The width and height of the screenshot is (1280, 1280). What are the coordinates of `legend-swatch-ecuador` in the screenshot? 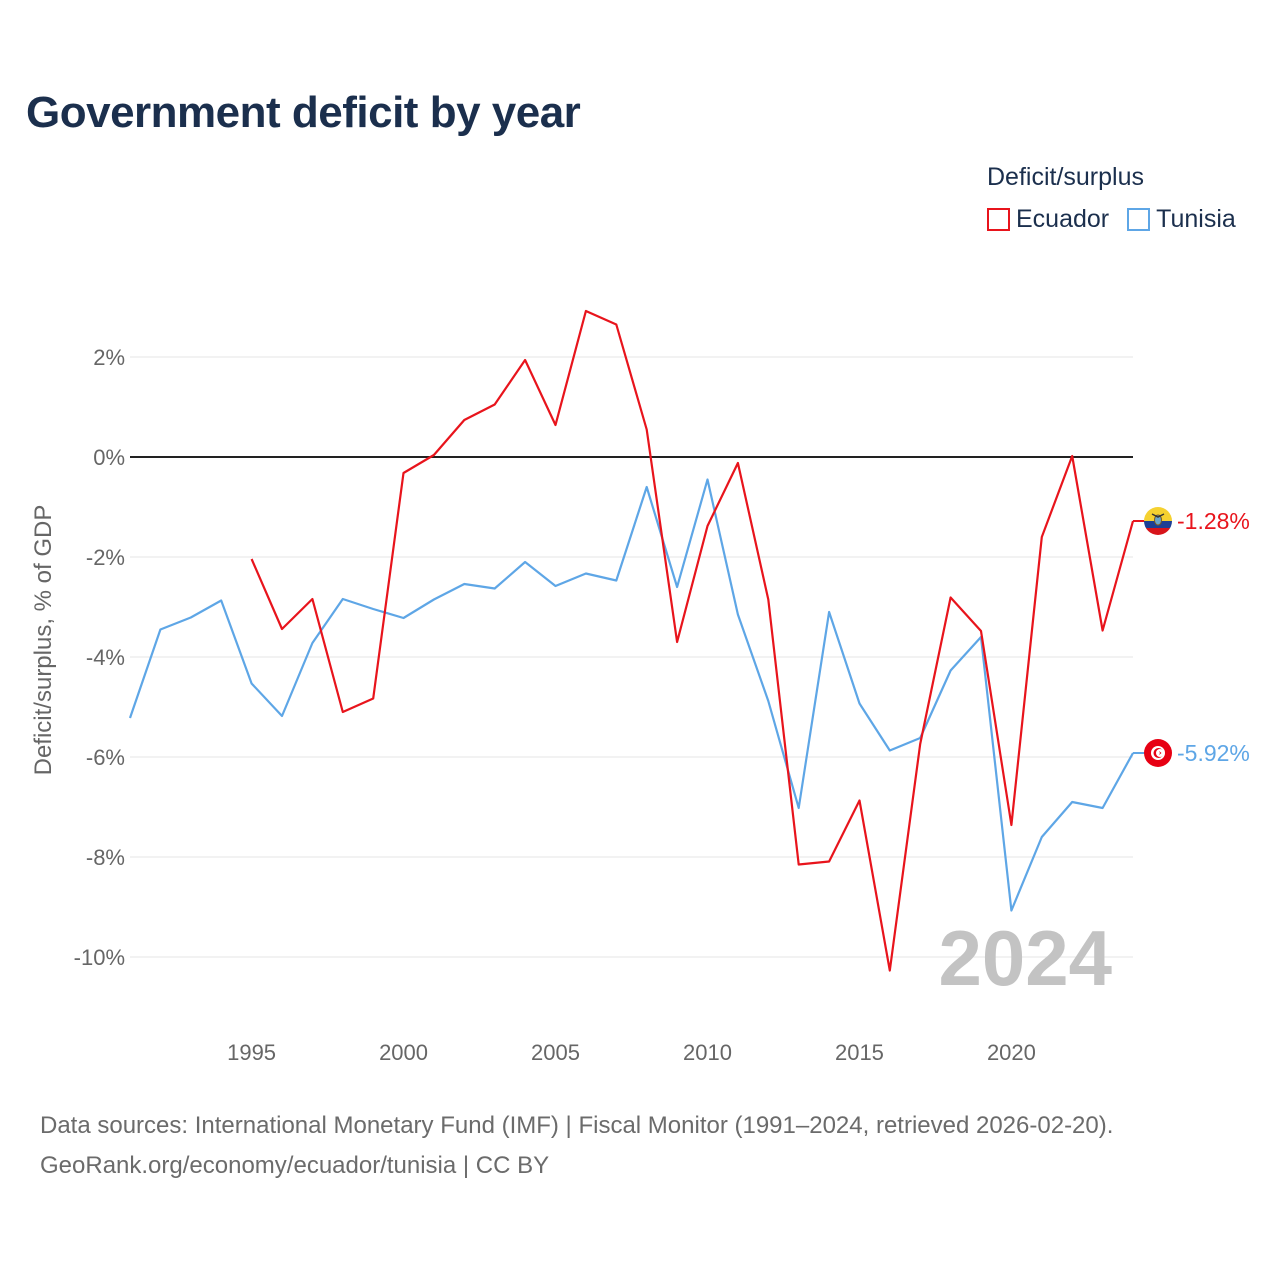 It's located at (998, 219).